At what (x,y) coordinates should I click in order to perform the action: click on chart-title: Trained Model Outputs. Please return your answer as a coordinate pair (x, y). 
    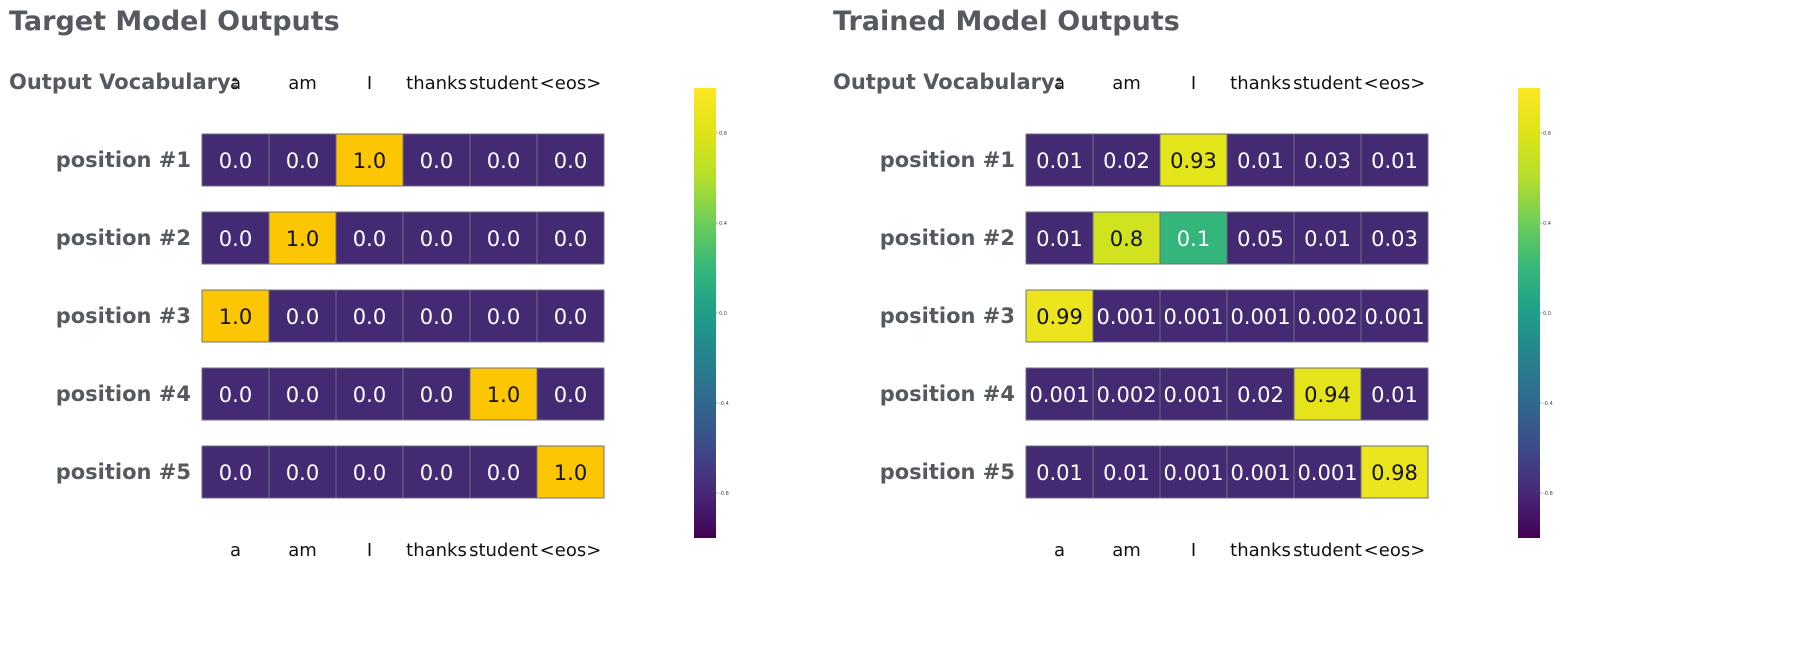
    Looking at the image, I should click on (1006, 21).